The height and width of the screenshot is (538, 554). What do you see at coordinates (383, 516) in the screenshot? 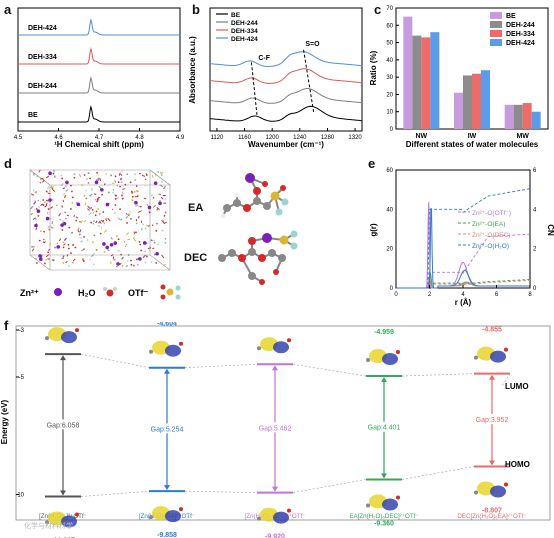
I see `complex-label: EA[Zn(H₂O)₆DEC]²⁺OTf⁻` at bounding box center [383, 516].